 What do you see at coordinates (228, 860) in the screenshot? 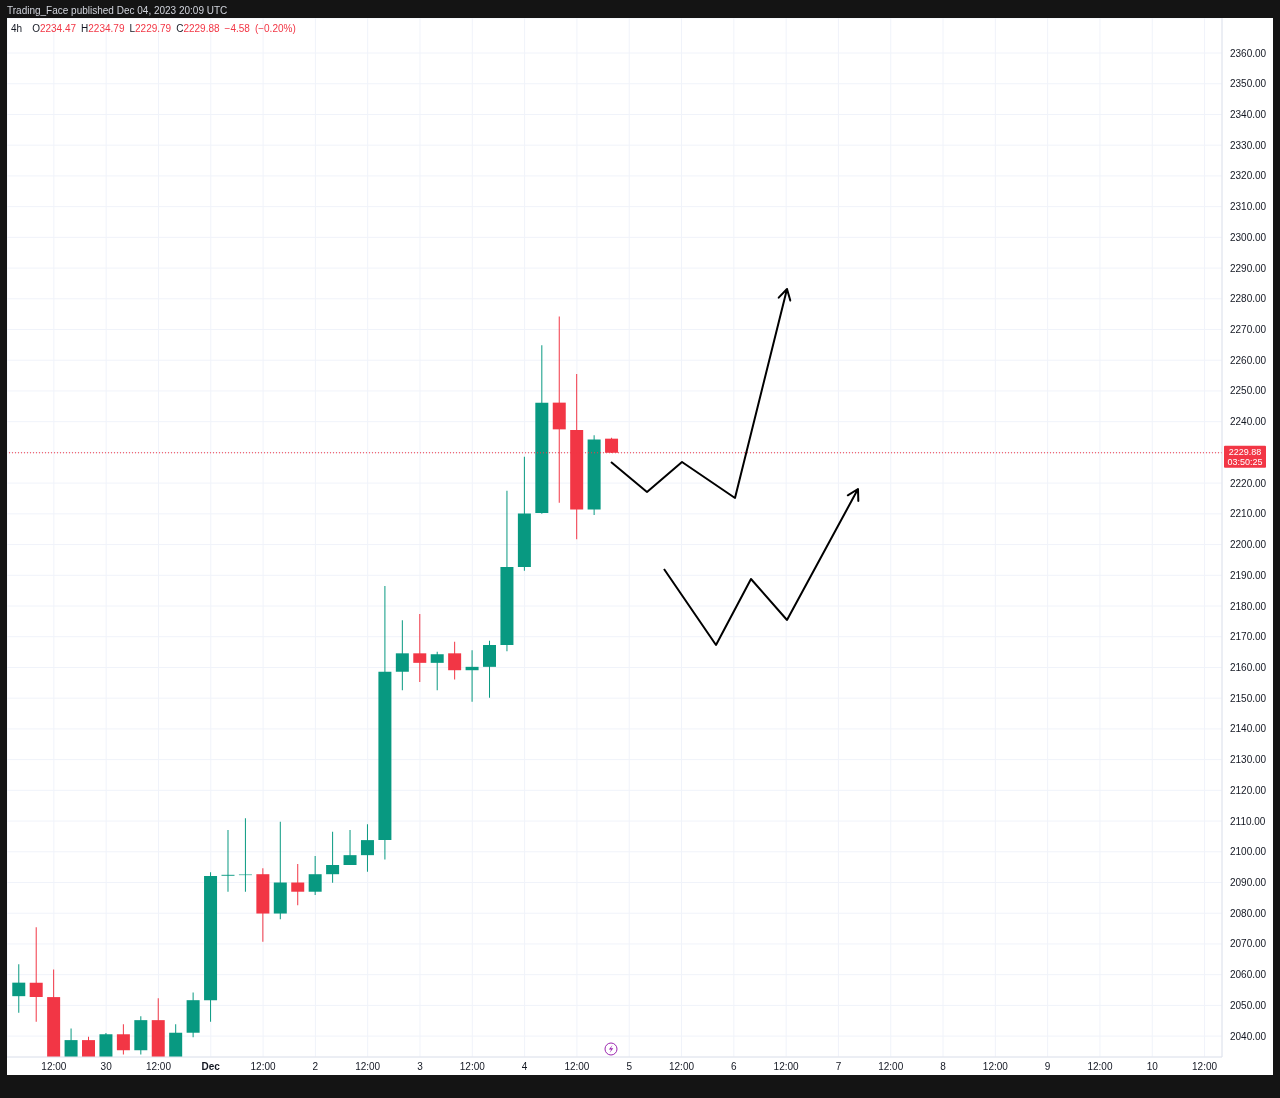
I see `candlestick` at bounding box center [228, 860].